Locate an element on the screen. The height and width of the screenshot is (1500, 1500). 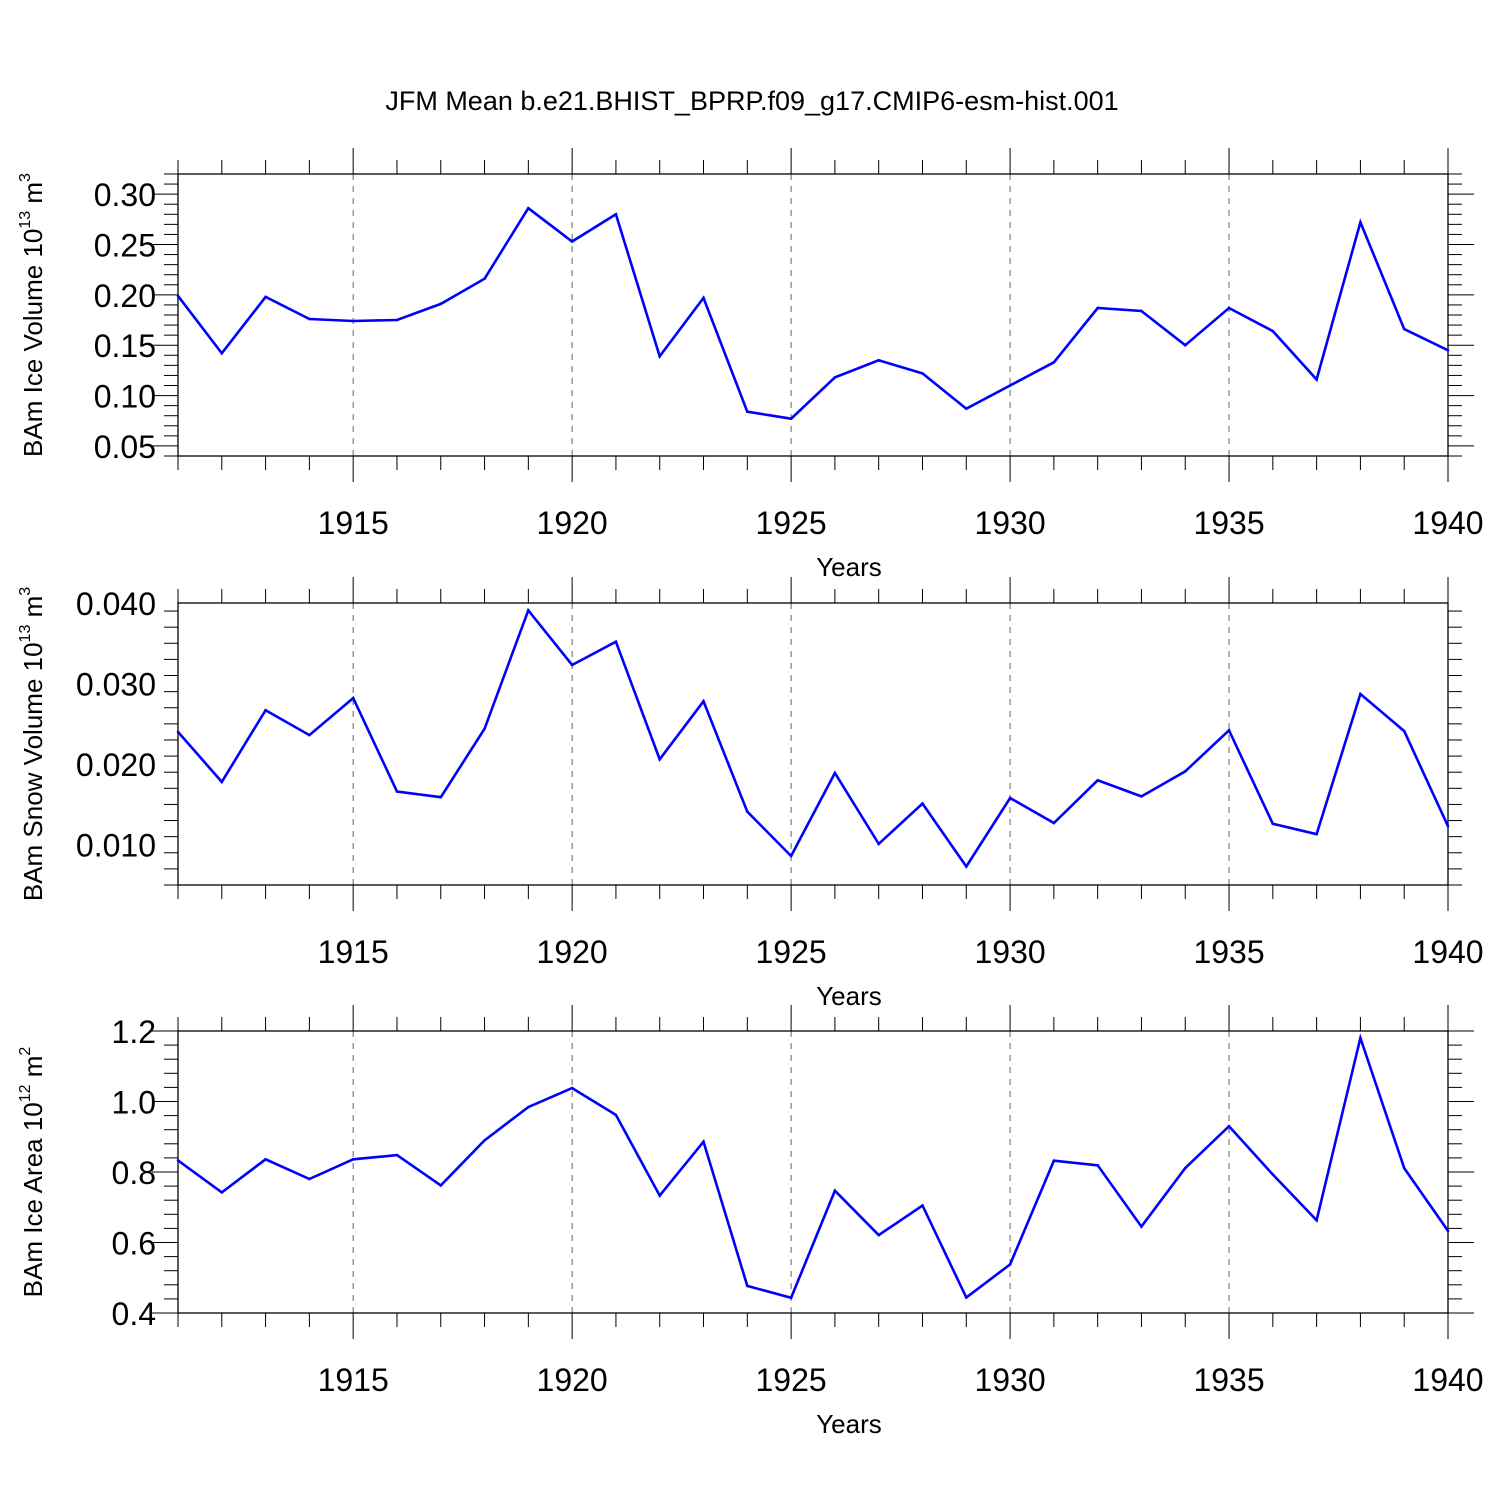
y-tick-label: 1.2 is located at coordinates (134, 1032).